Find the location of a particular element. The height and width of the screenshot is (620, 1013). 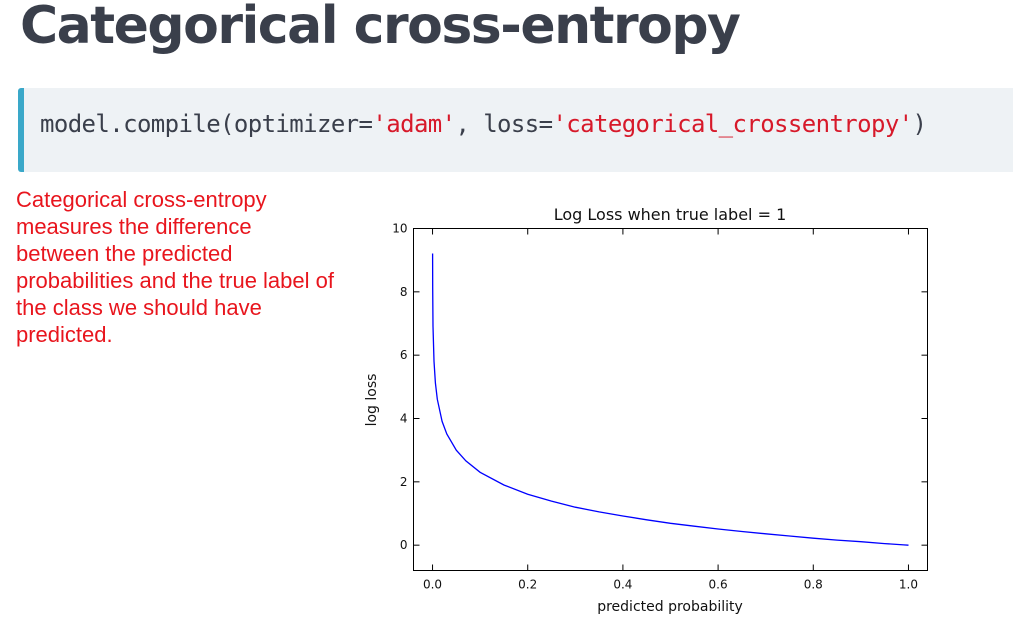

y-tick-label: 0 is located at coordinates (404, 545).